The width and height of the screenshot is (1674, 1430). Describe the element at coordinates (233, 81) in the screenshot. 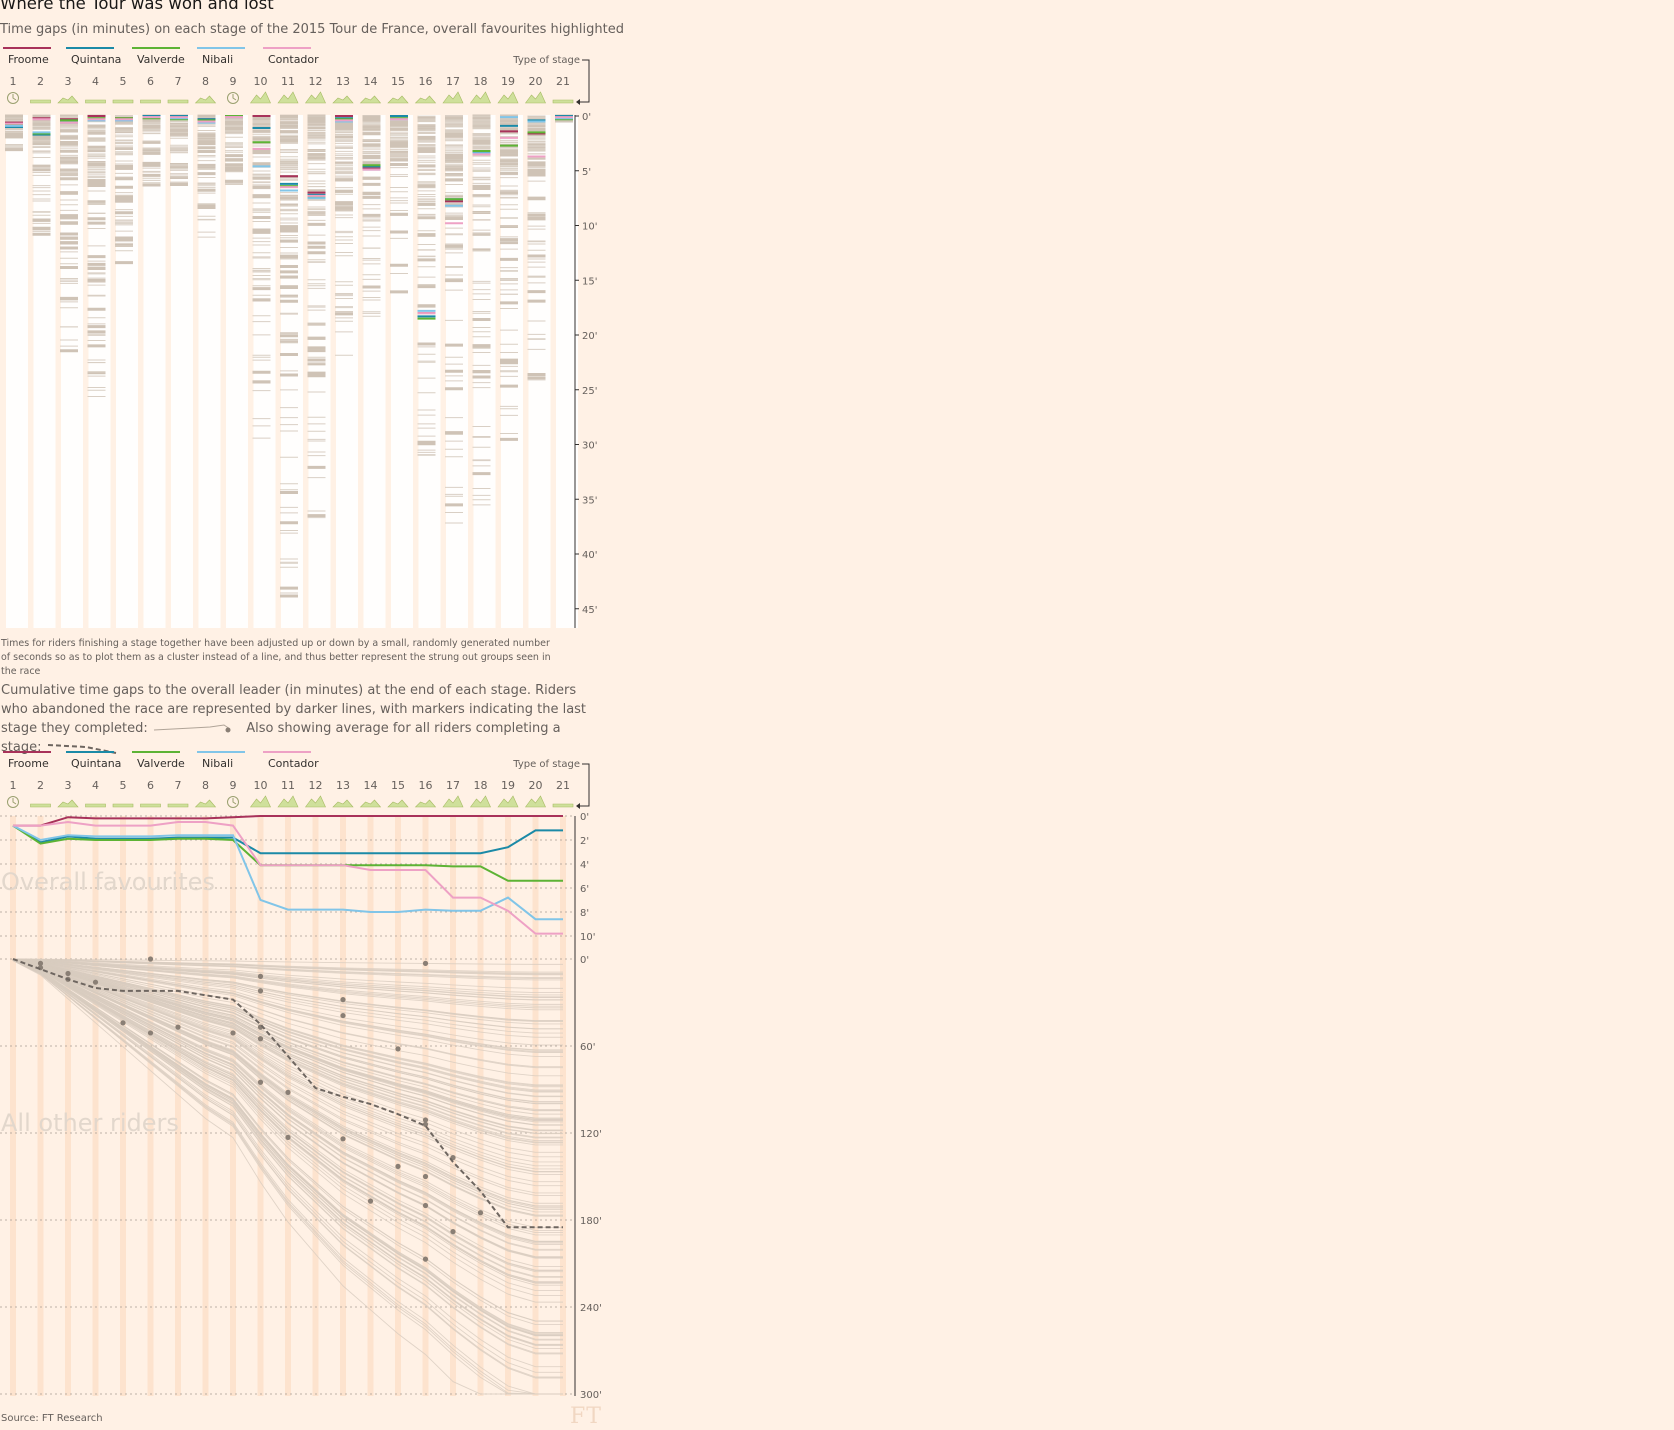

I see `stage-number: 9` at that location.